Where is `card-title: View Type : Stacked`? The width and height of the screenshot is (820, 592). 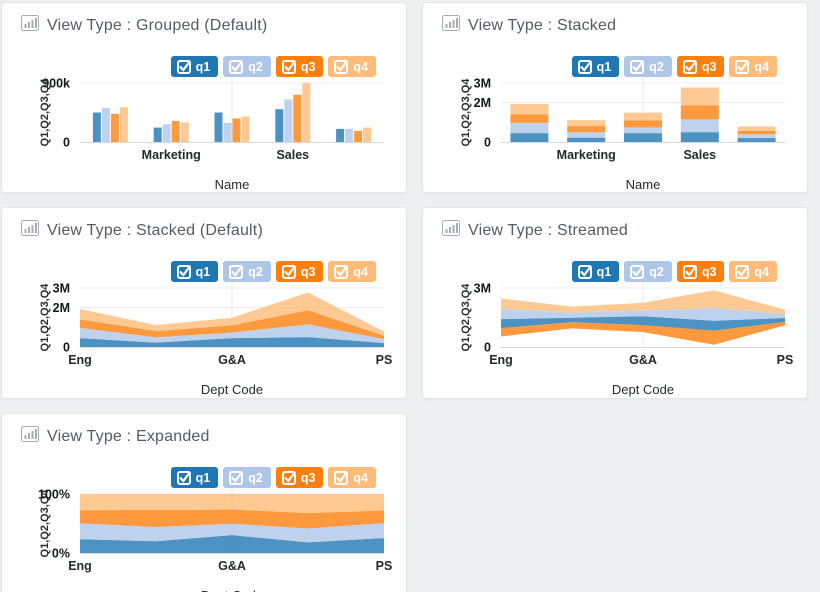
card-title: View Type : Stacked is located at coordinates (542, 25).